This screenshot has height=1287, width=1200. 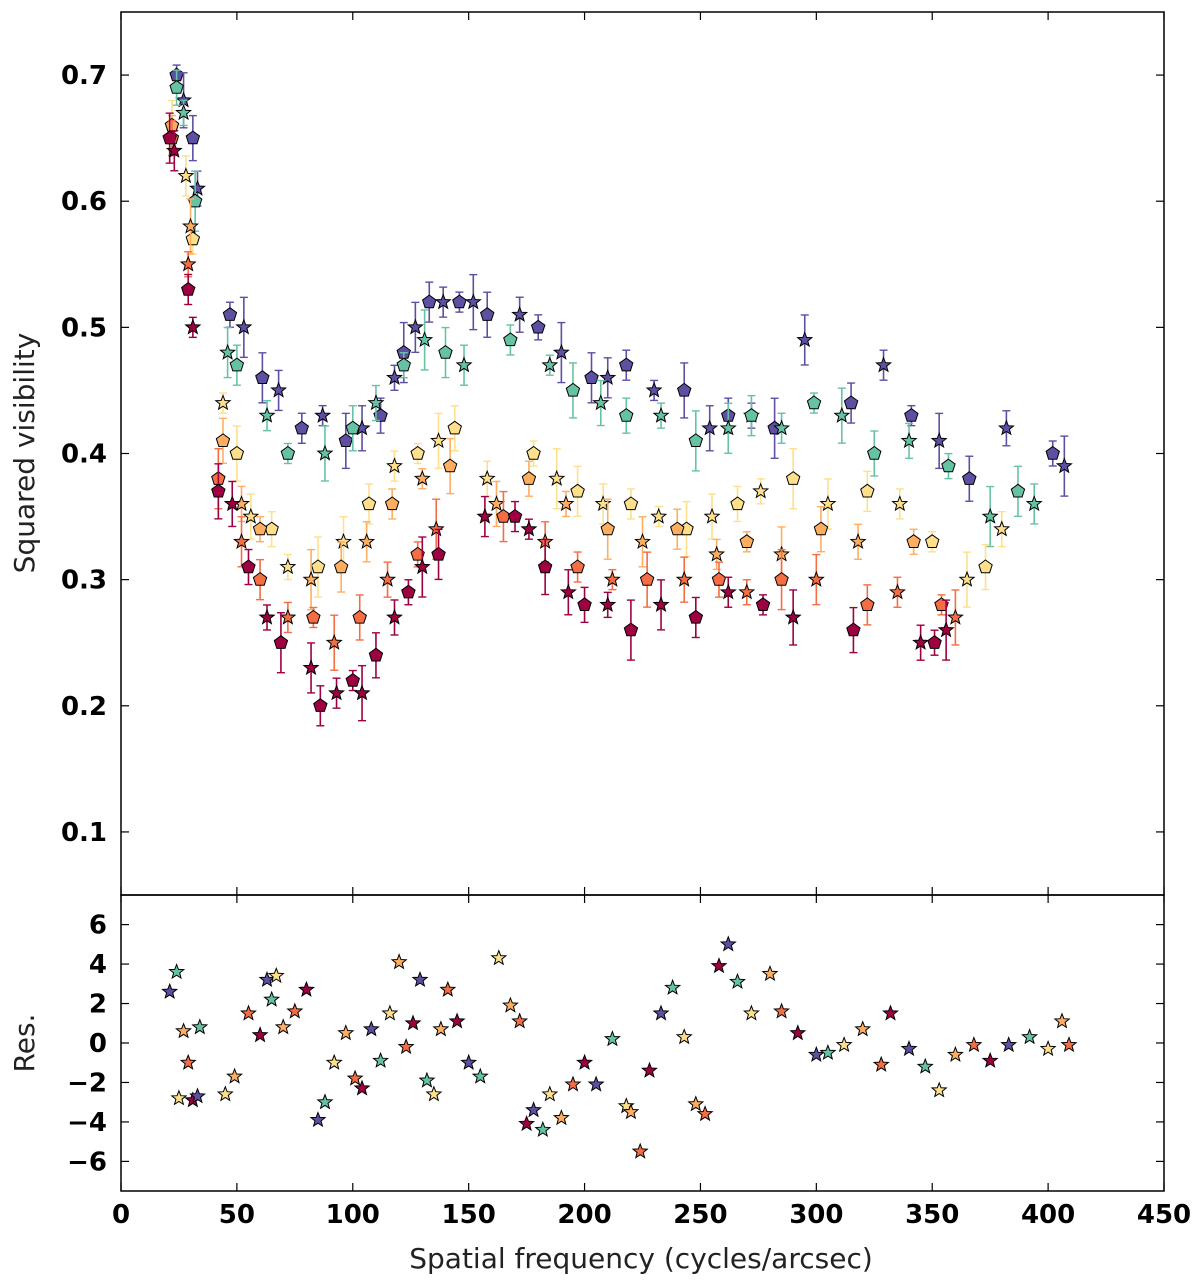 I want to click on main-y-tick-label: 0.2, so click(x=84, y=707).